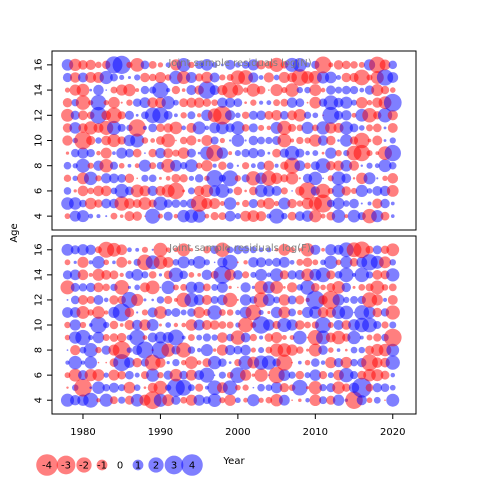  What do you see at coordinates (39, 216) in the screenshot?
I see `y-tick-label: 4` at bounding box center [39, 216].